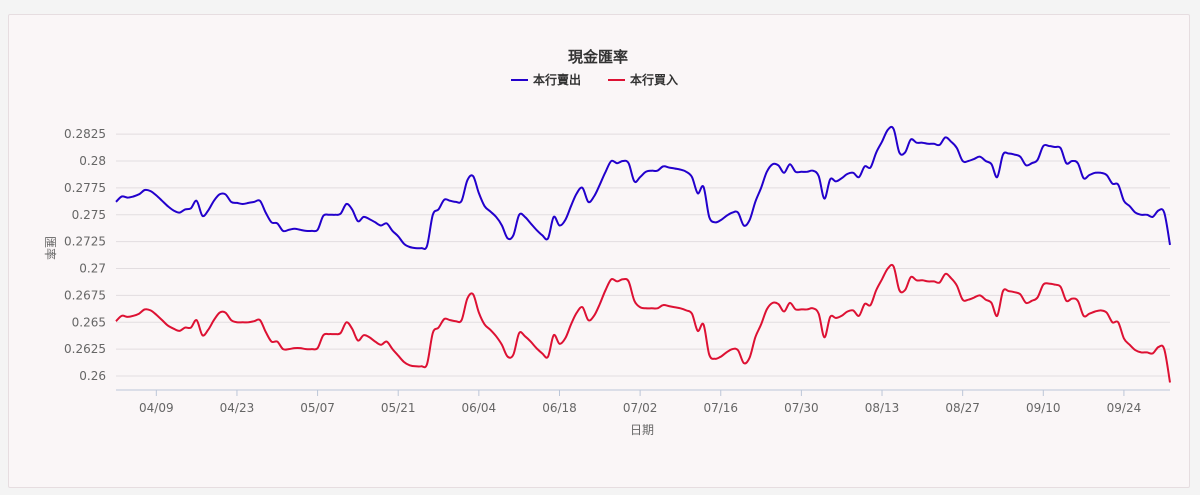 The width and height of the screenshot is (1200, 495). I want to click on x-tick-label: 07/30, so click(801, 408).